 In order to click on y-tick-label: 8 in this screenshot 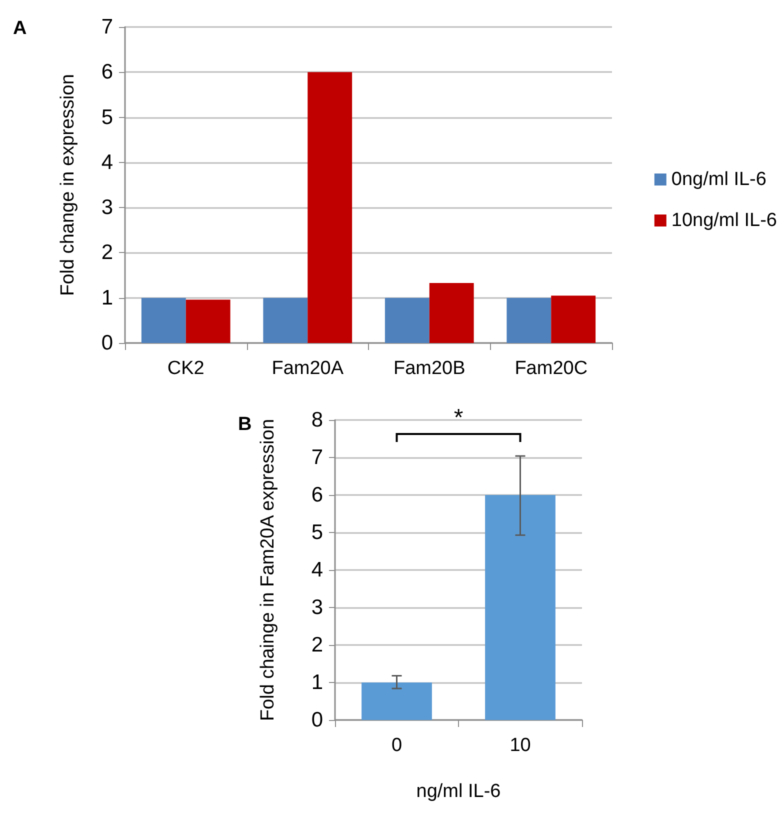, I will do `click(317, 420)`.